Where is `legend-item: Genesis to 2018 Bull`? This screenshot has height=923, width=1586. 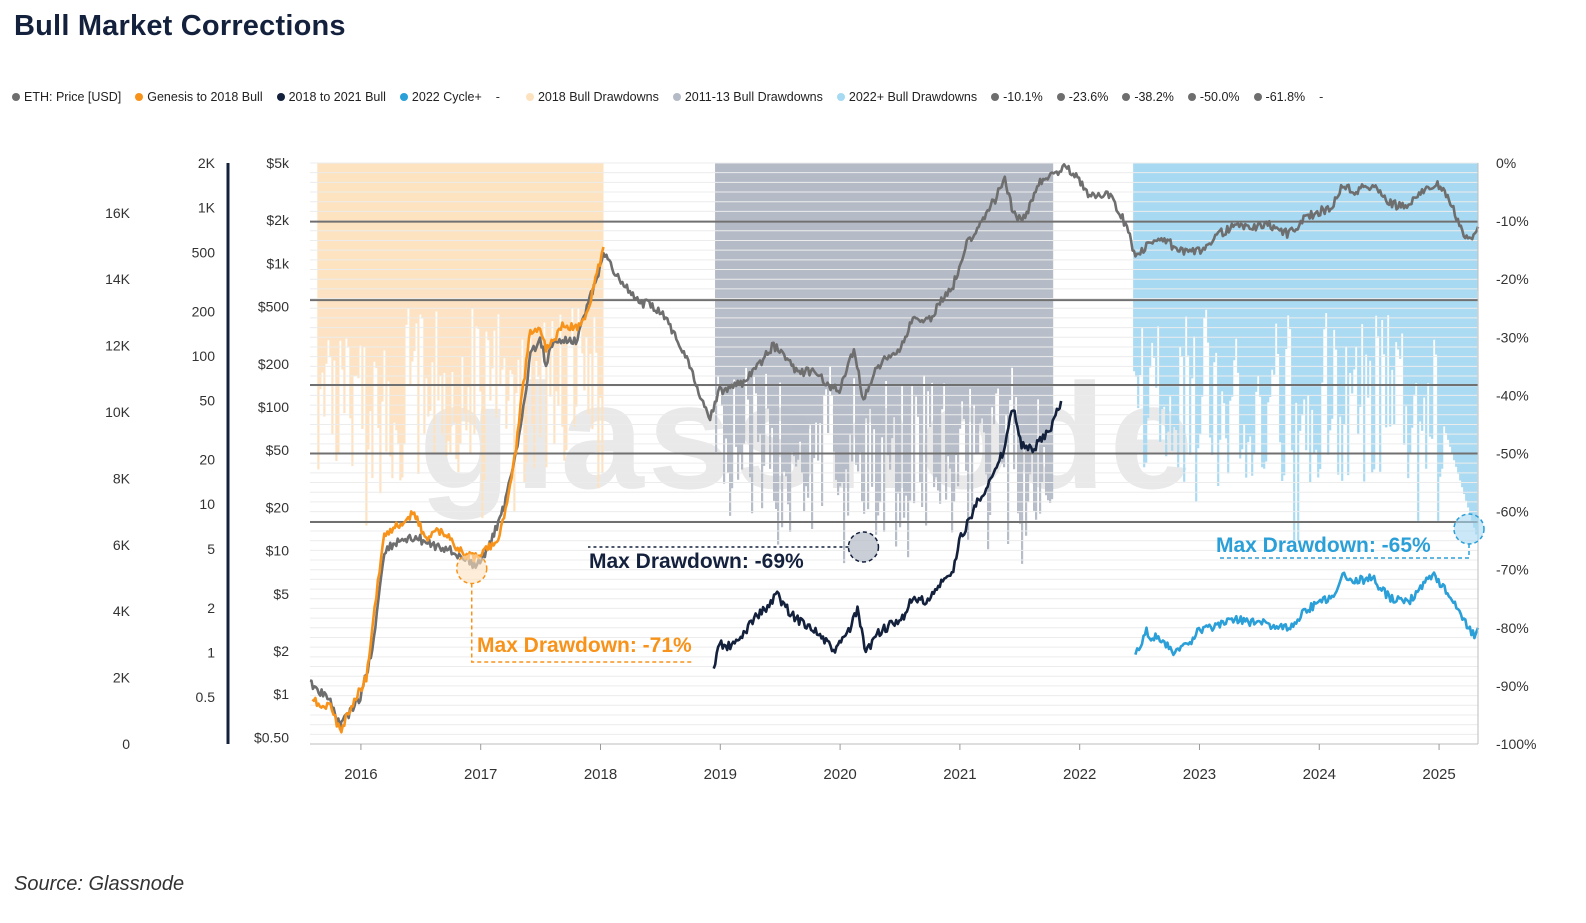
legend-item: Genesis to 2018 Bull is located at coordinates (199, 97).